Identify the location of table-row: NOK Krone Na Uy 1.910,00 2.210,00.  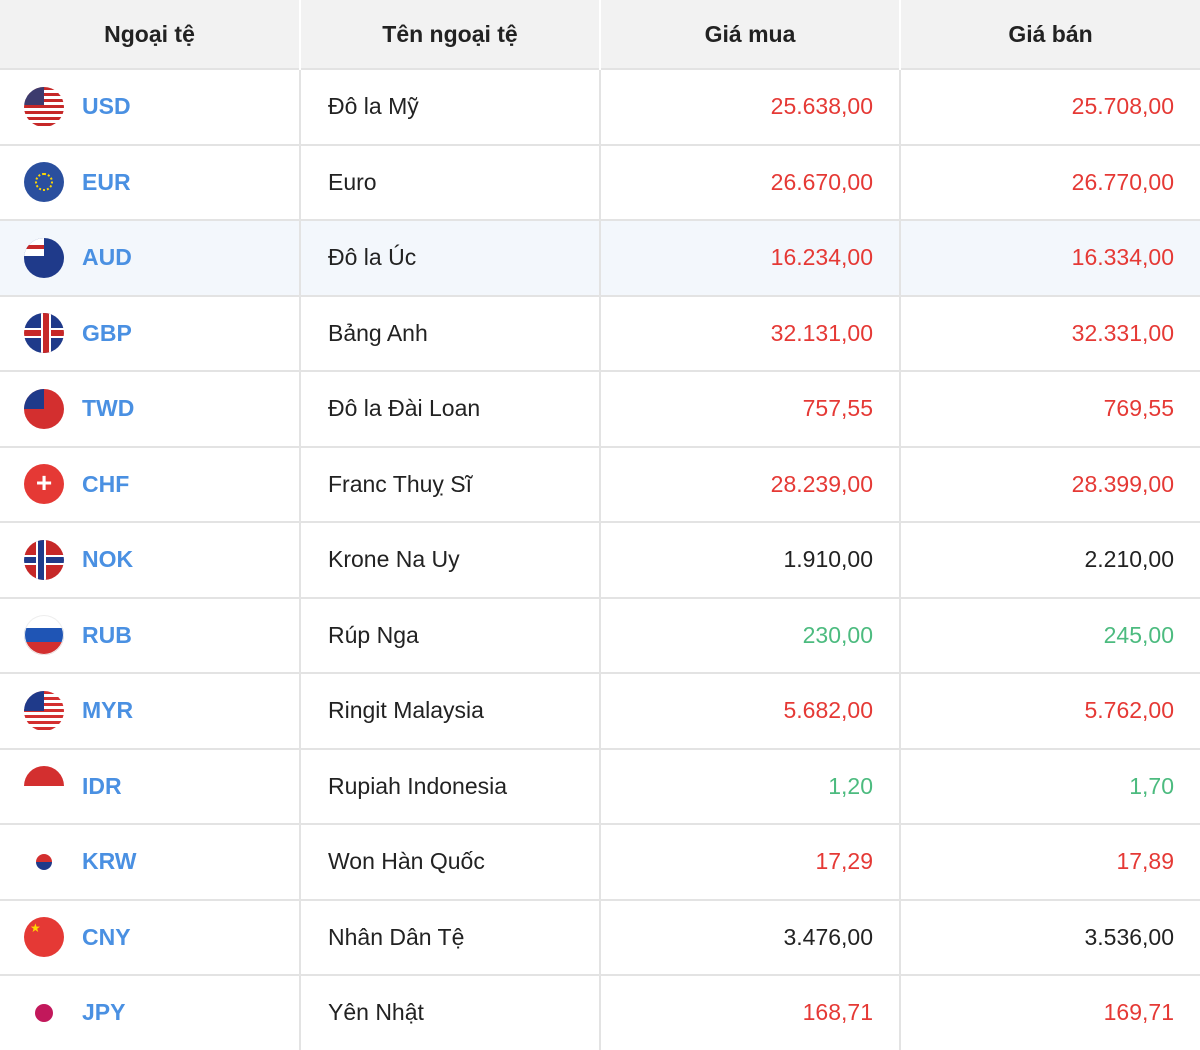
(600, 559).